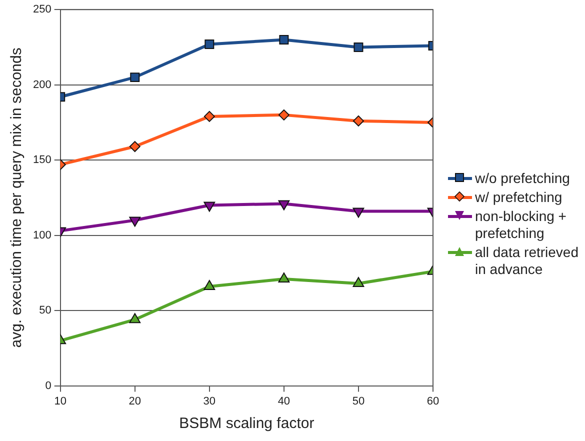  I want to click on y-tick-label: 100, so click(42, 235).